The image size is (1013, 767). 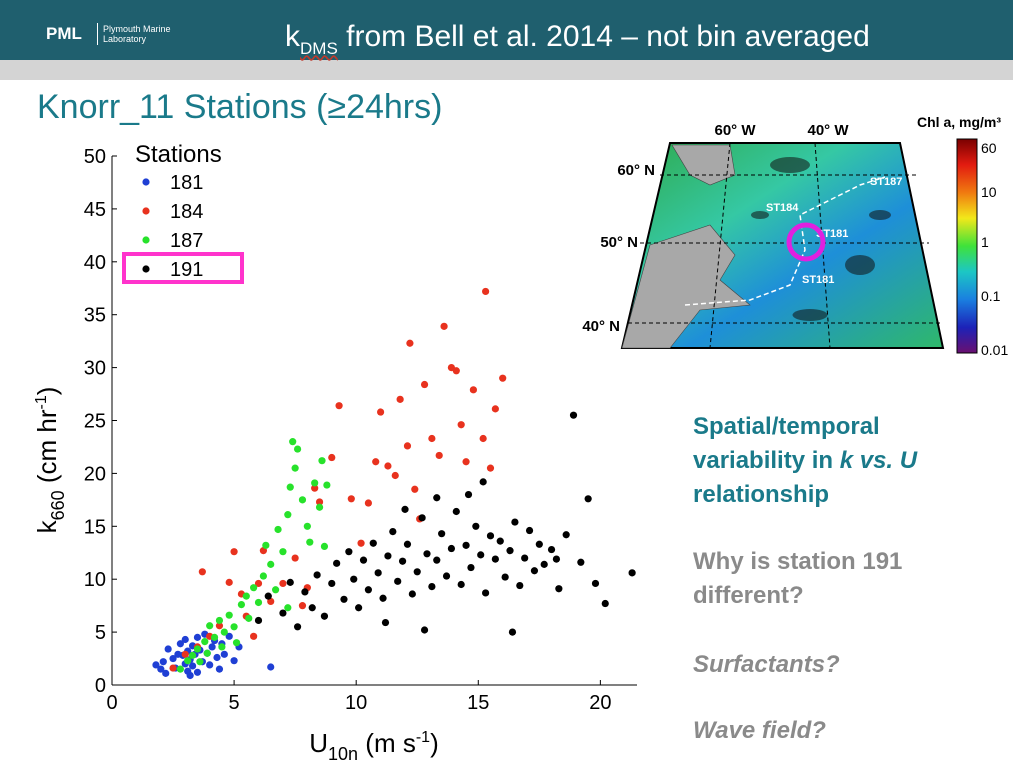 I want to click on x-axis-label: U10n (m s-1), so click(x=374, y=746).